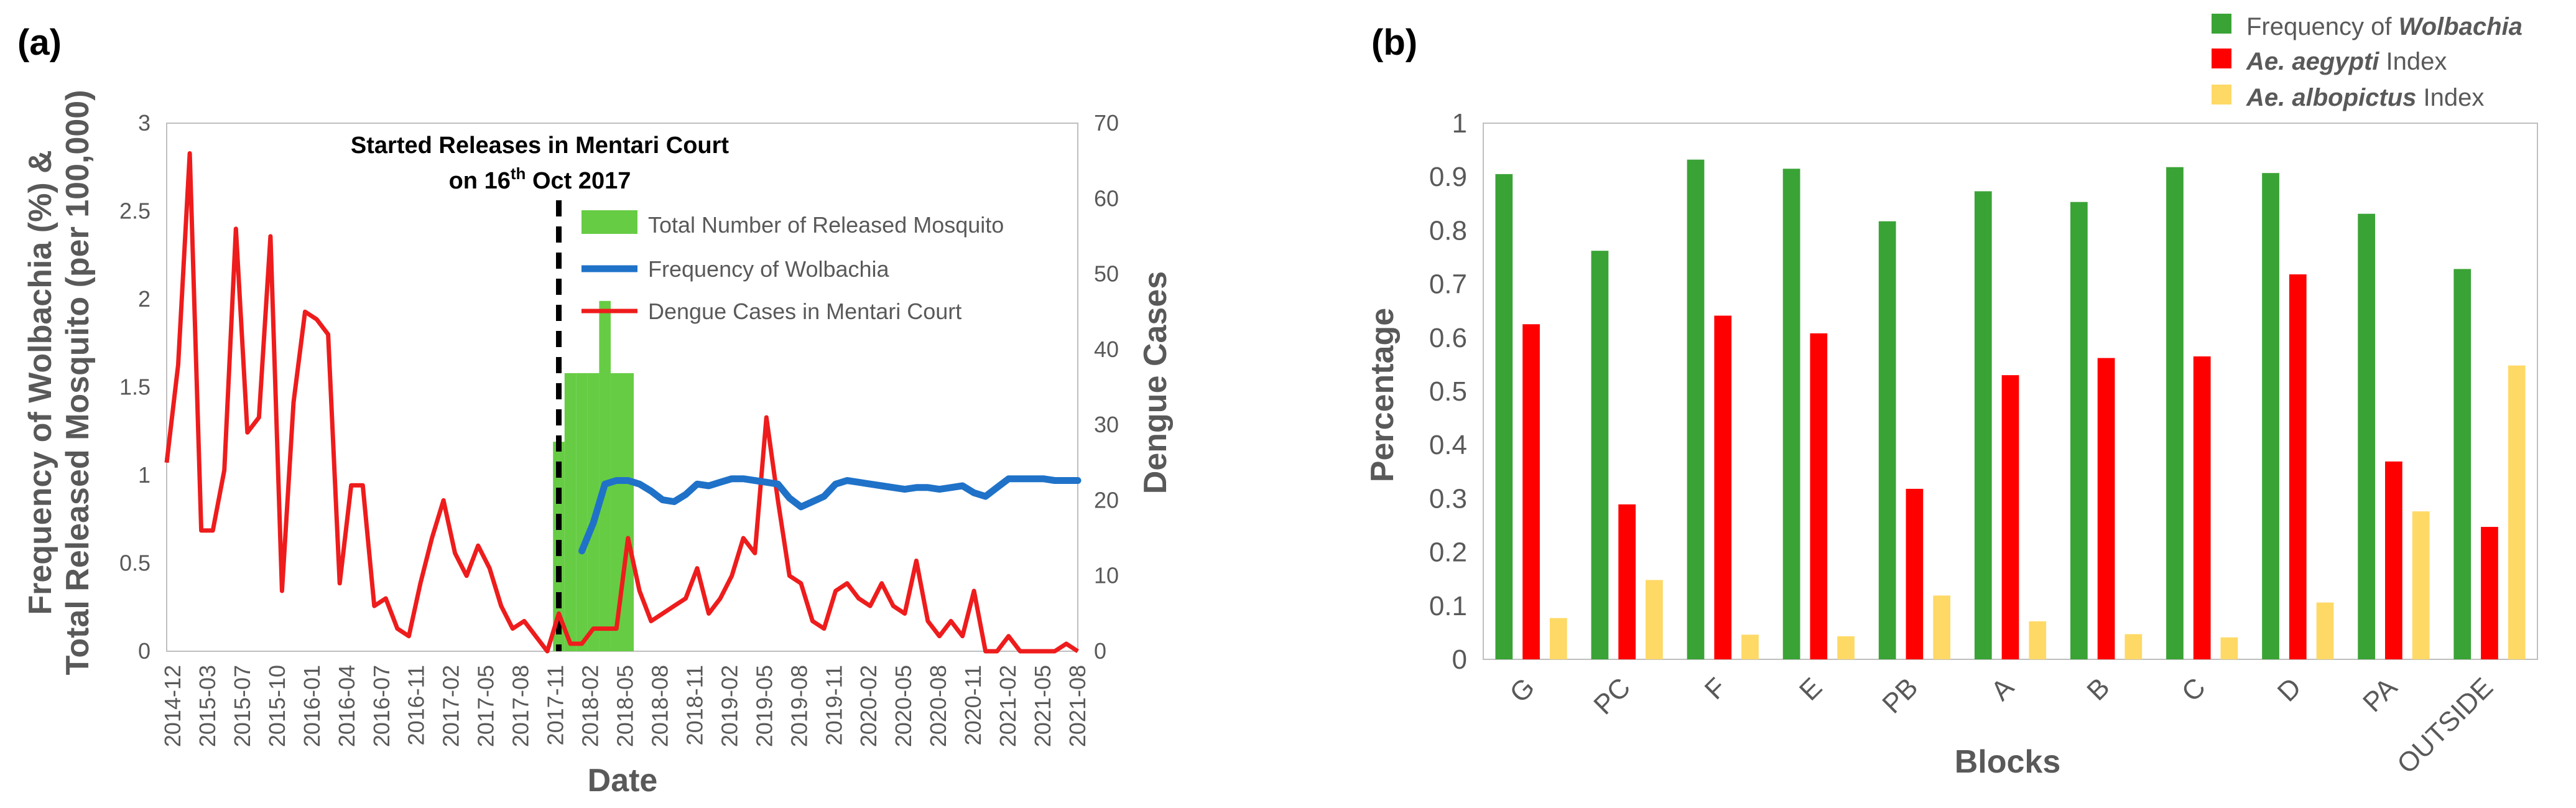 The height and width of the screenshot is (808, 2576). I want to click on panel-a-x-tick-label: 2018-02, so click(591, 706).